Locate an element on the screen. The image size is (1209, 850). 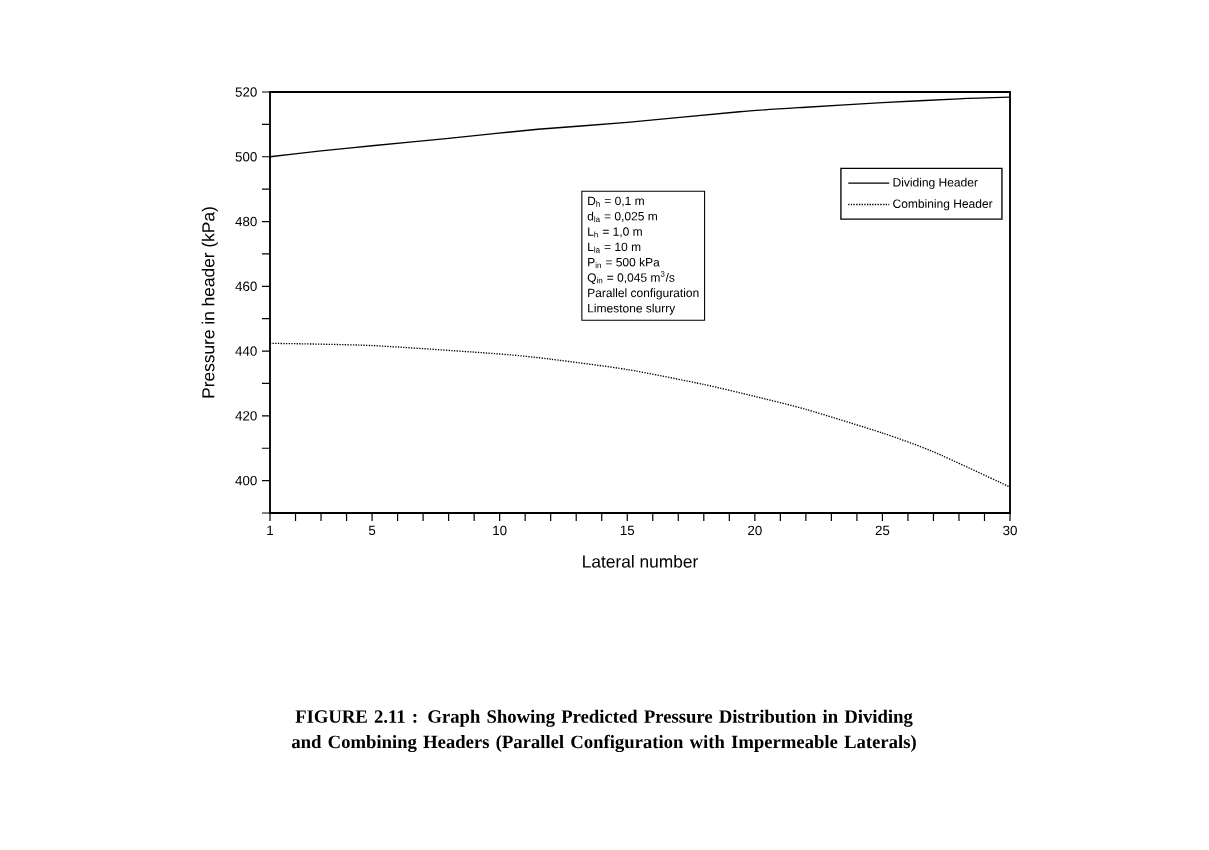
x-tick-label: 5 is located at coordinates (372, 530).